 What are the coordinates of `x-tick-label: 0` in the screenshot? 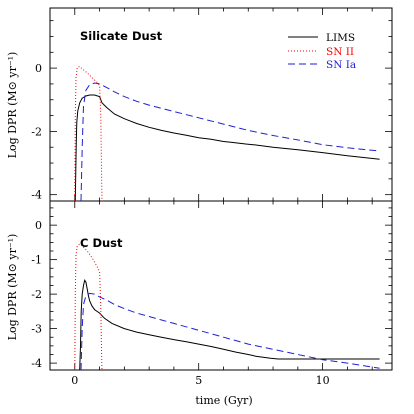 It's located at (74, 380).